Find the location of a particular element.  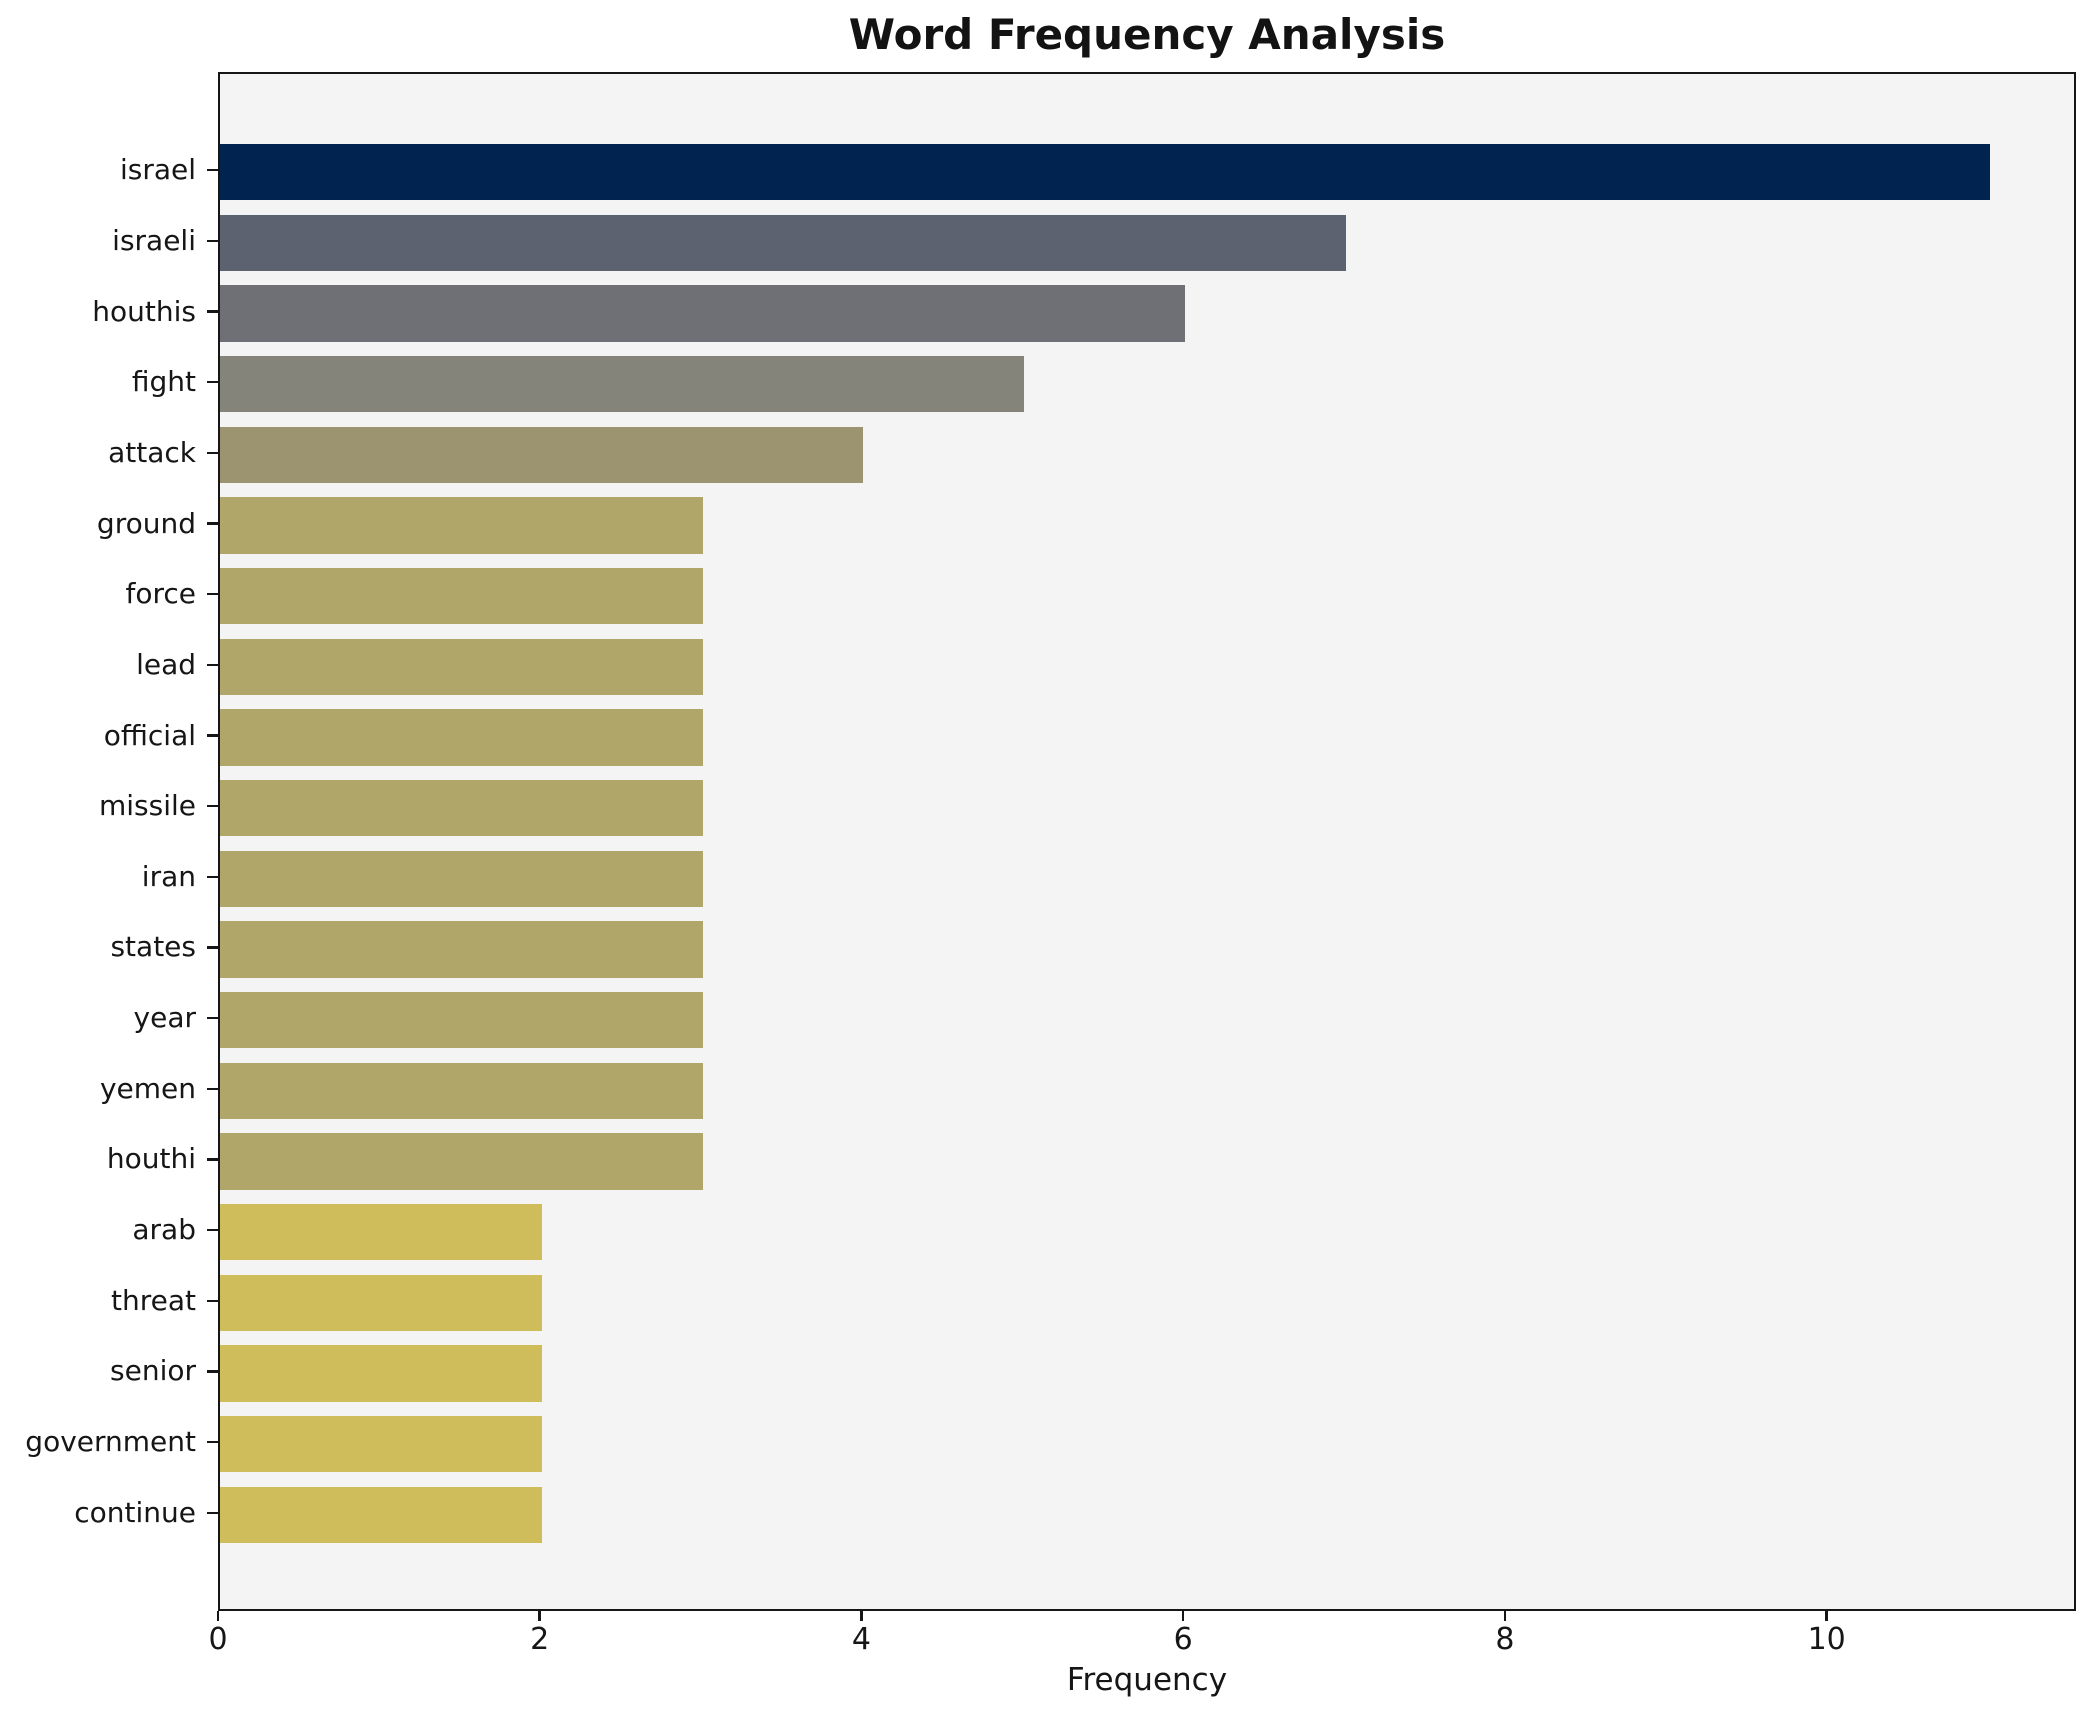

bar-houthis is located at coordinates (703, 313).